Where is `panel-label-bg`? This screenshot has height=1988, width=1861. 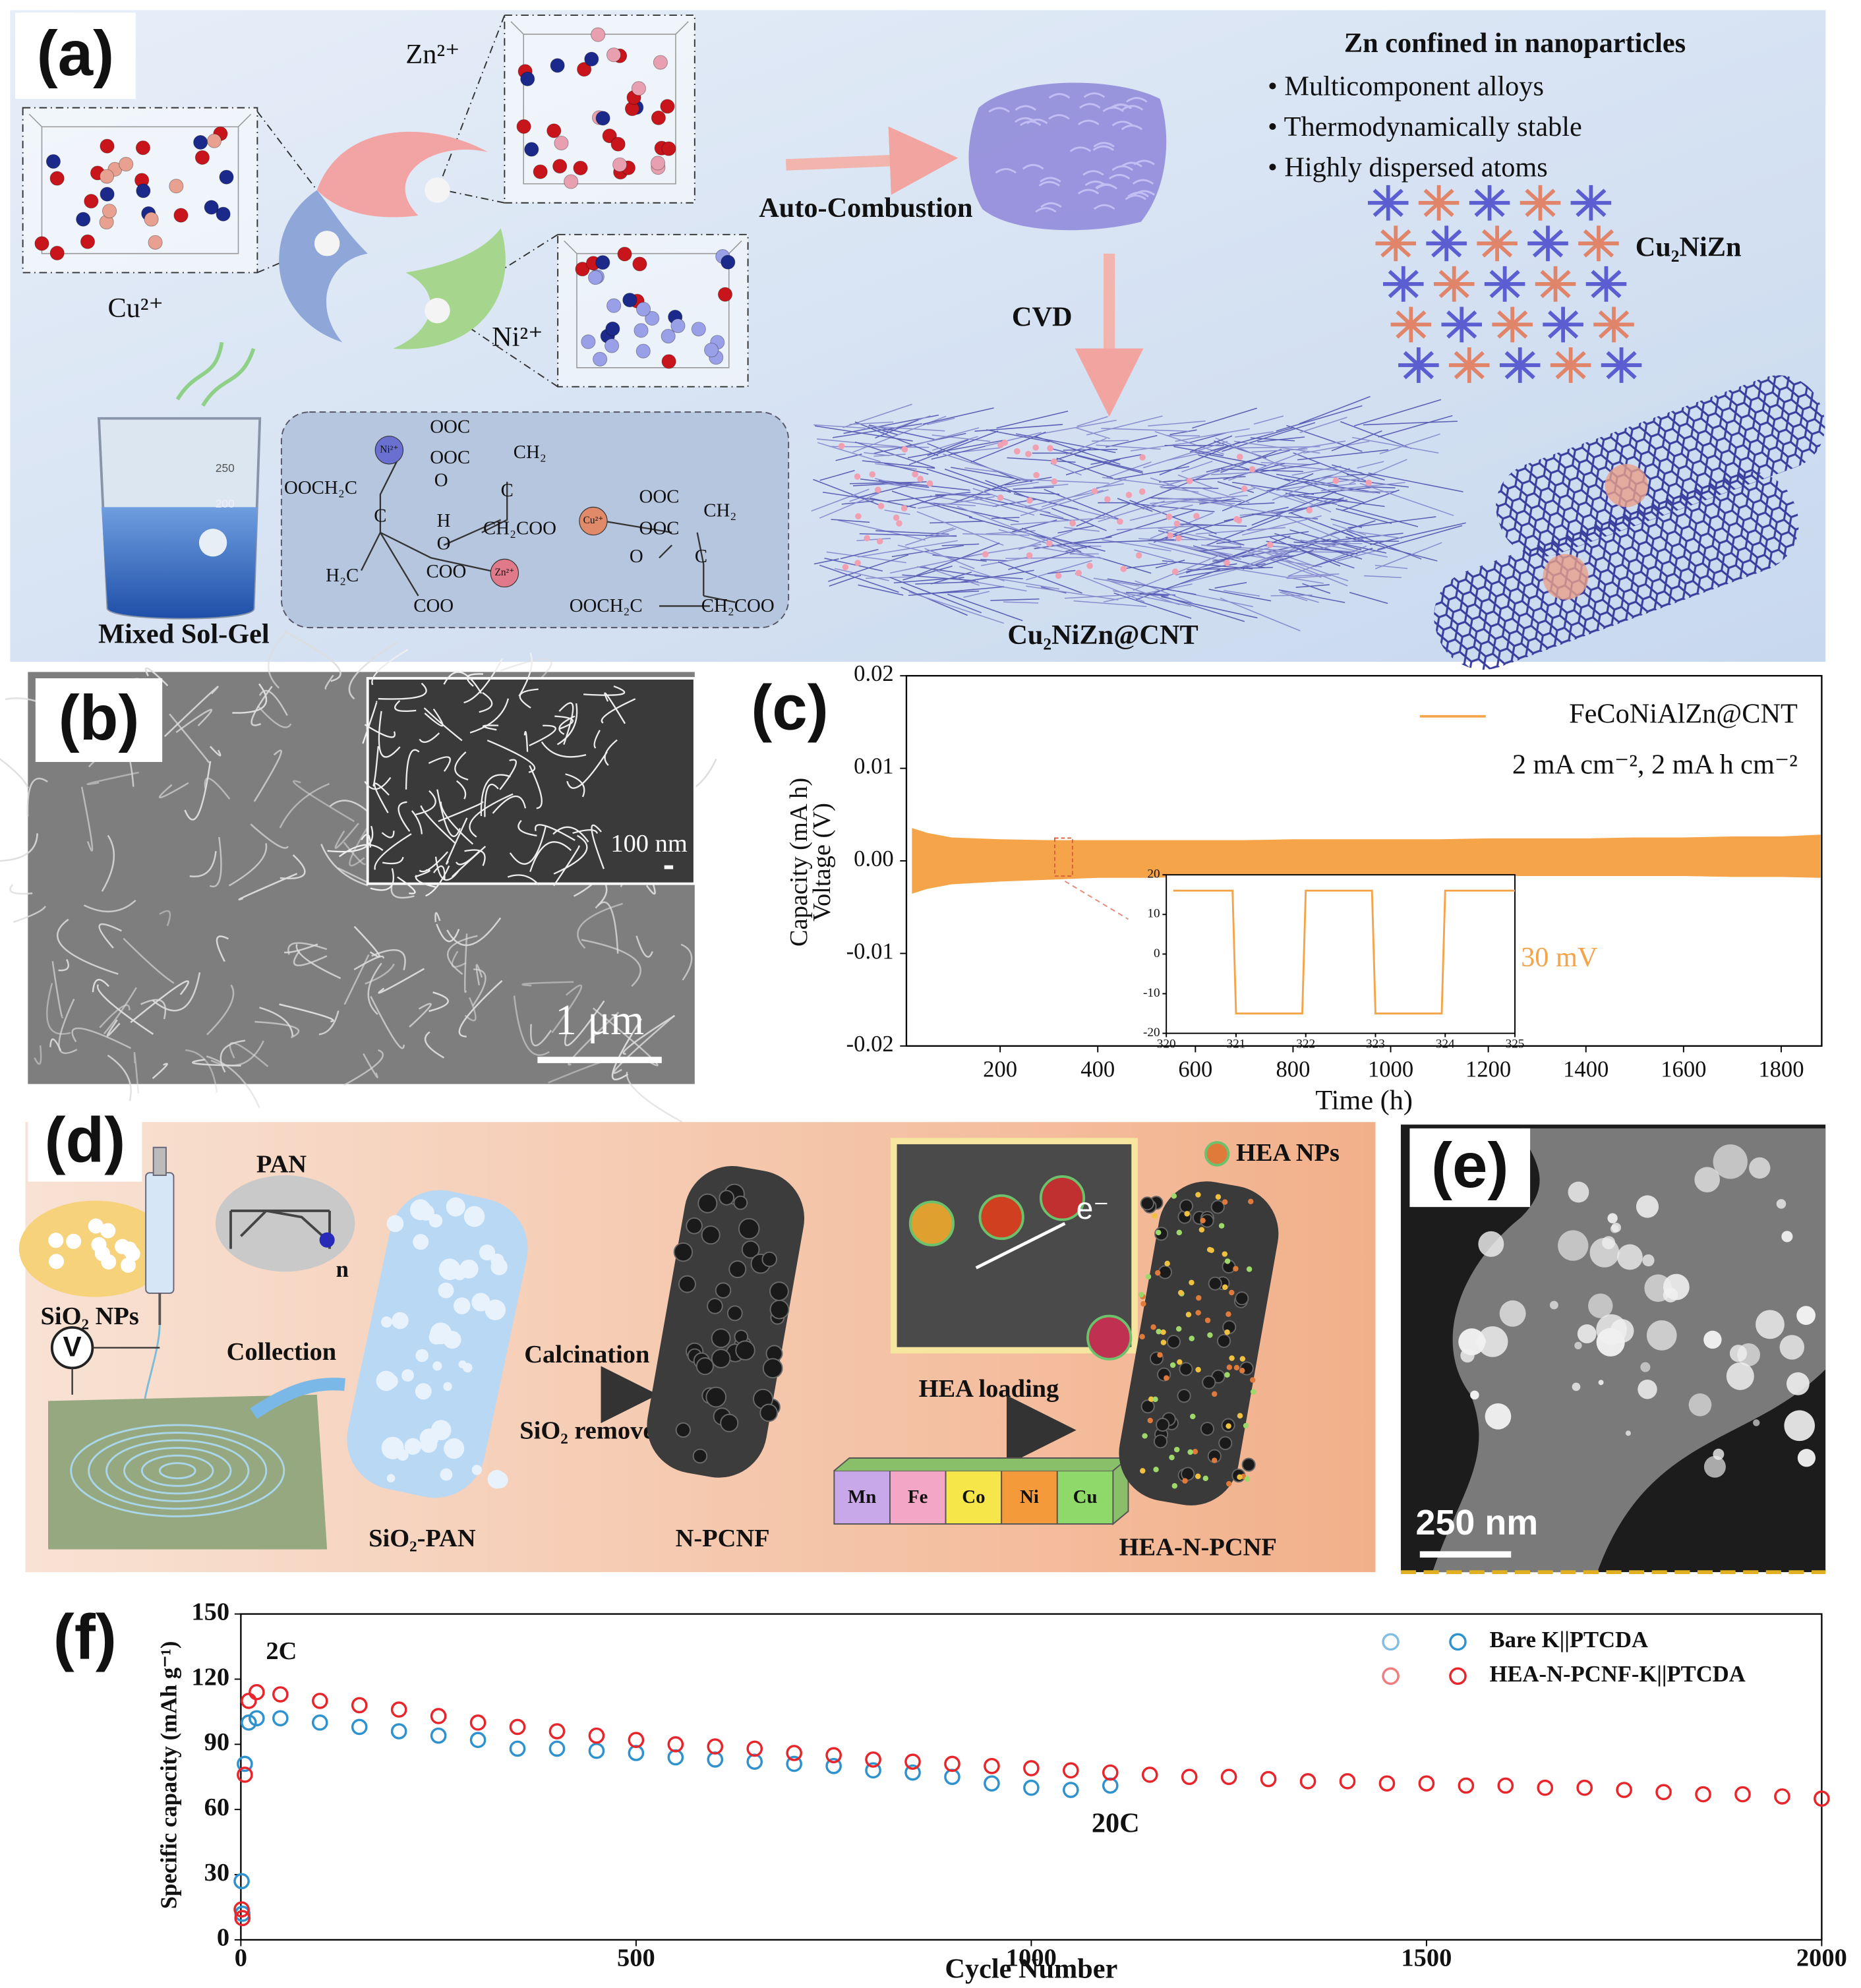
panel-label-bg is located at coordinates (85, 1639).